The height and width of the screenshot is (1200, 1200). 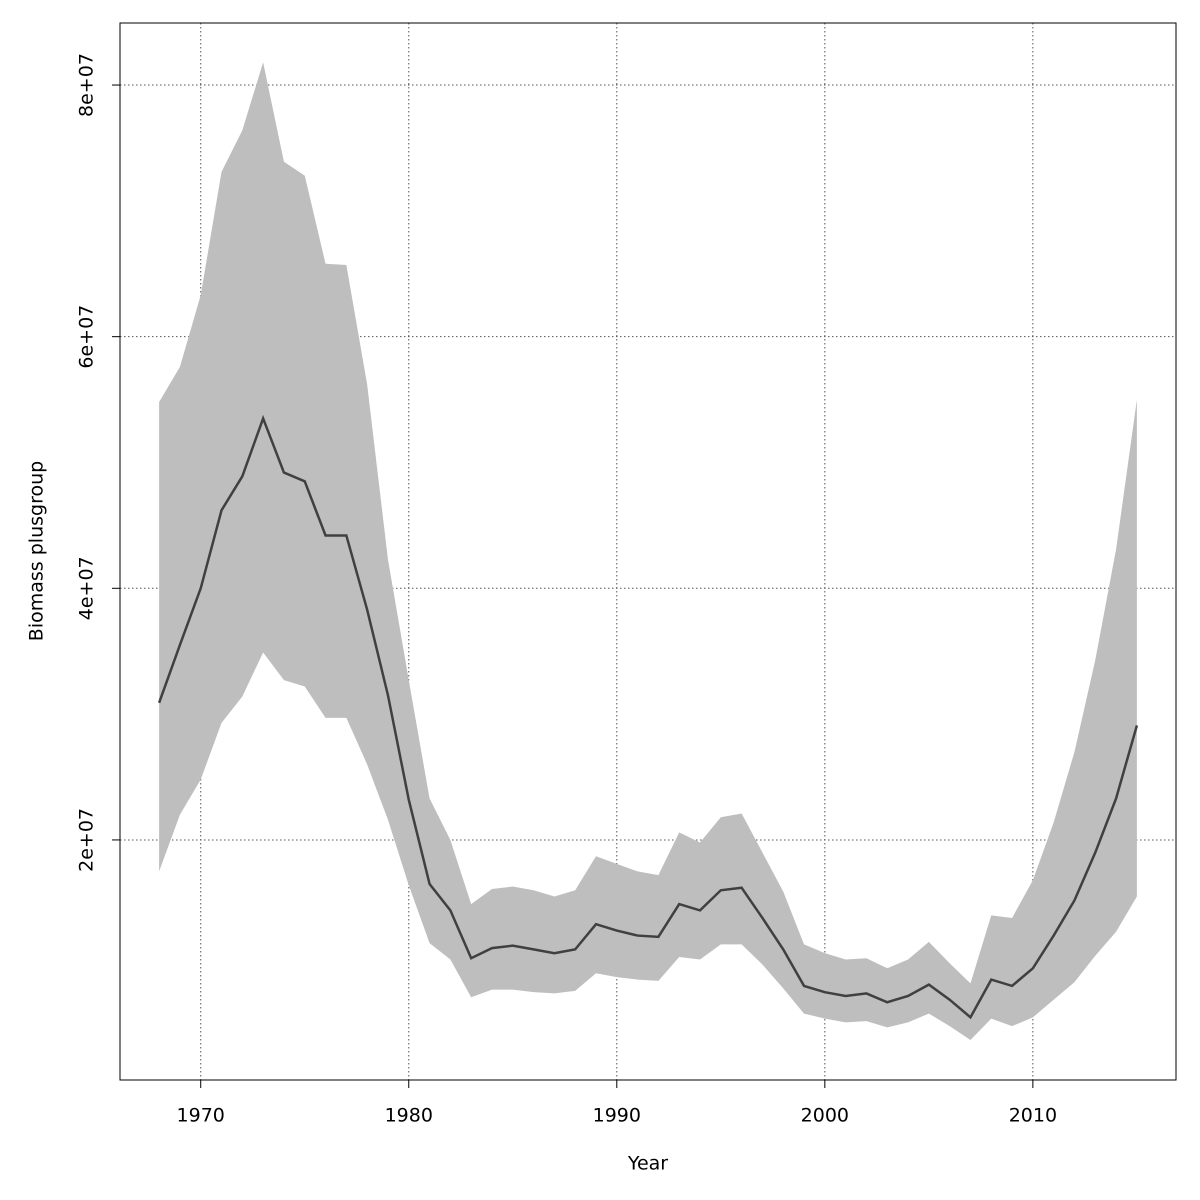 What do you see at coordinates (1033, 1116) in the screenshot?
I see `x-tick-label: 2010` at bounding box center [1033, 1116].